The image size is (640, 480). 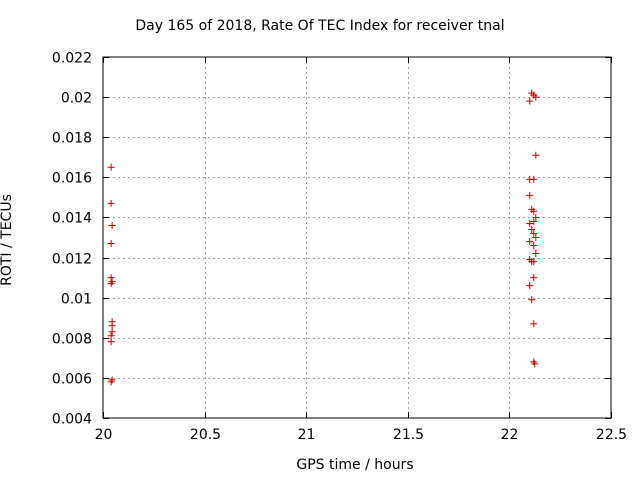 I want to click on y-tick-label: 0.018, so click(x=72, y=139).